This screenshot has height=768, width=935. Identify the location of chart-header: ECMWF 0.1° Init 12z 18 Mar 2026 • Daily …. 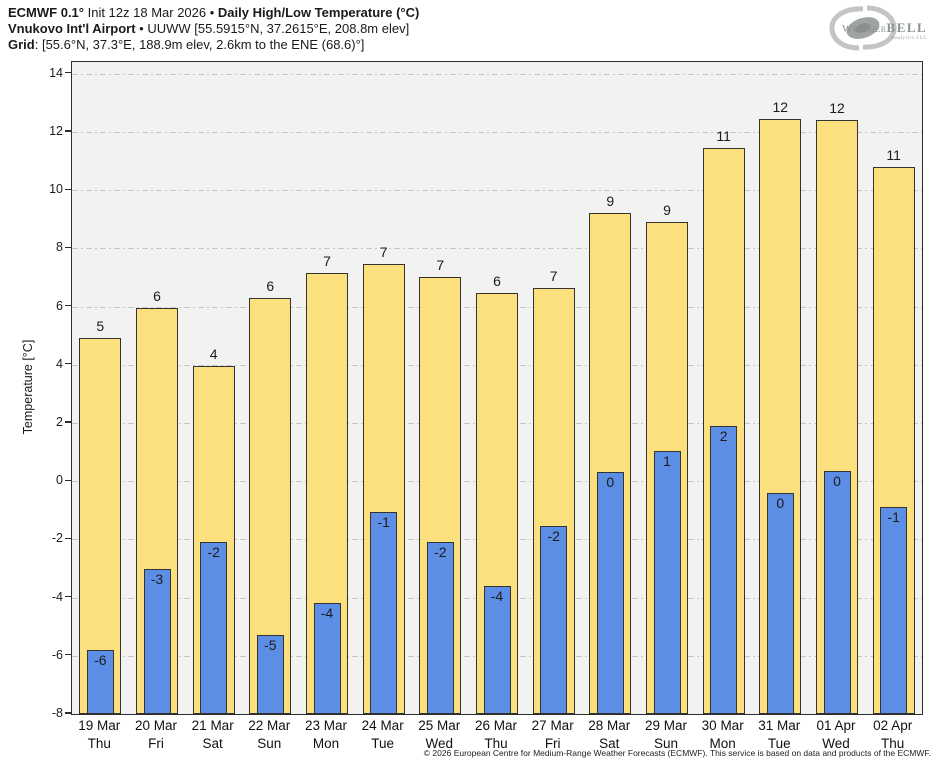
(213, 29).